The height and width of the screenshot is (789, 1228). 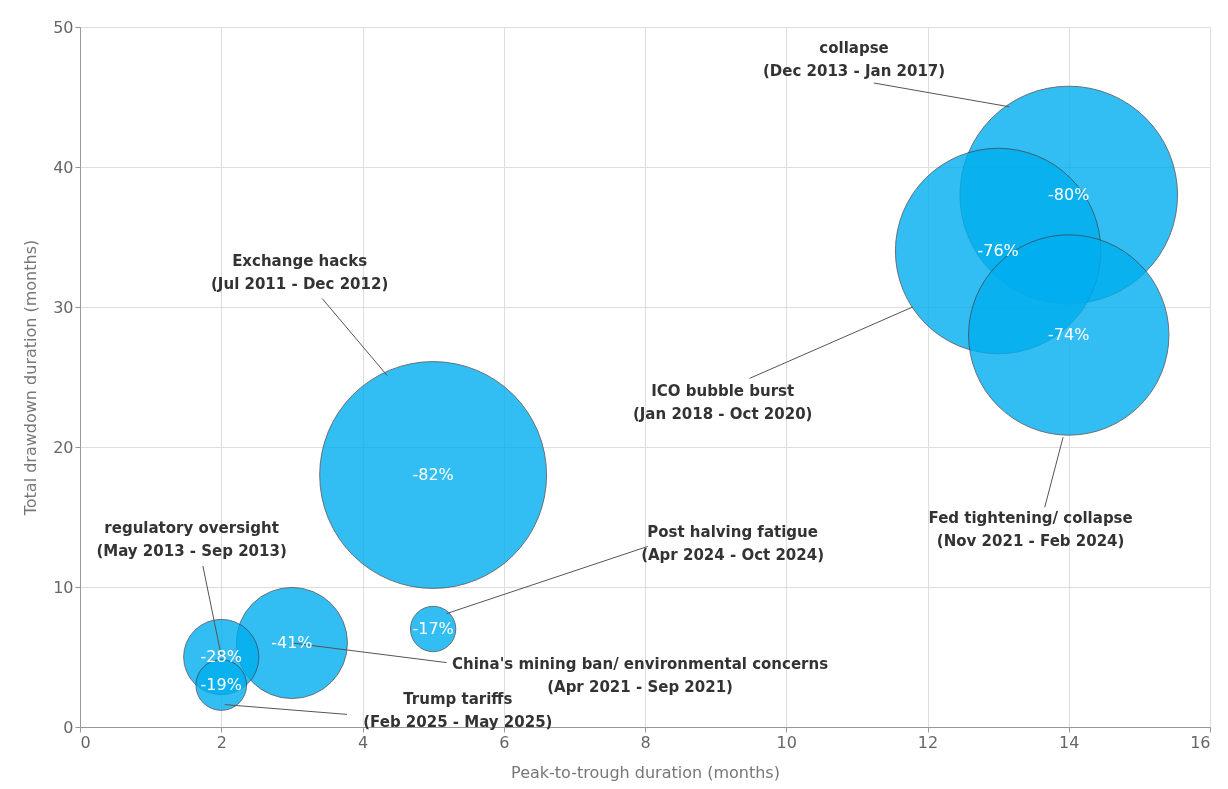 What do you see at coordinates (63, 307) in the screenshot?
I see `y-tick-label: 30` at bounding box center [63, 307].